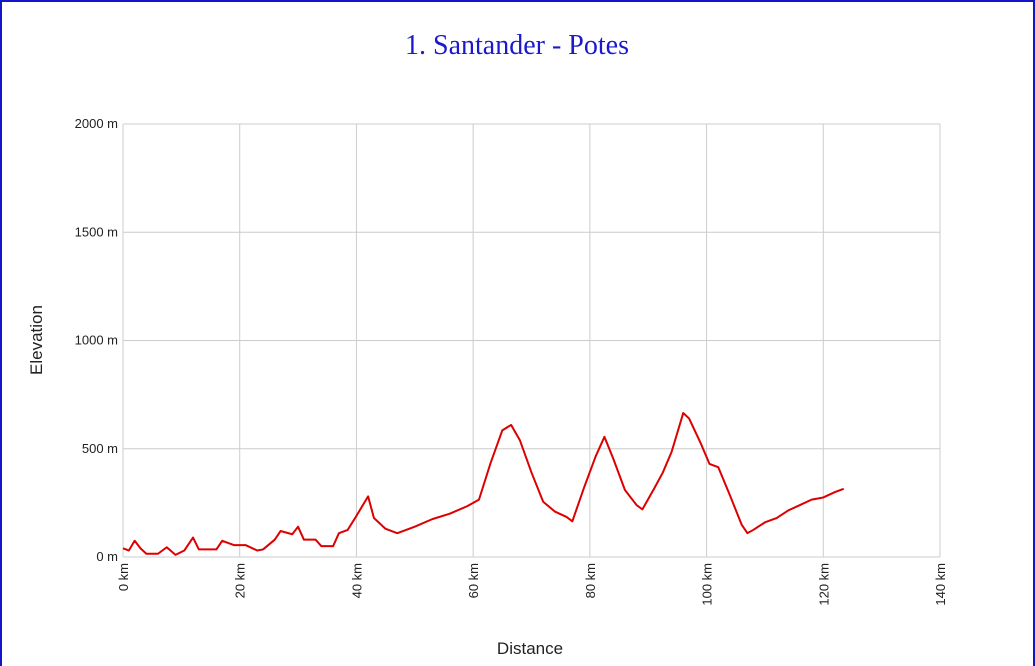 This screenshot has height=666, width=1035. Describe the element at coordinates (36, 340) in the screenshot. I see `y-axis-label: Elevation` at that location.